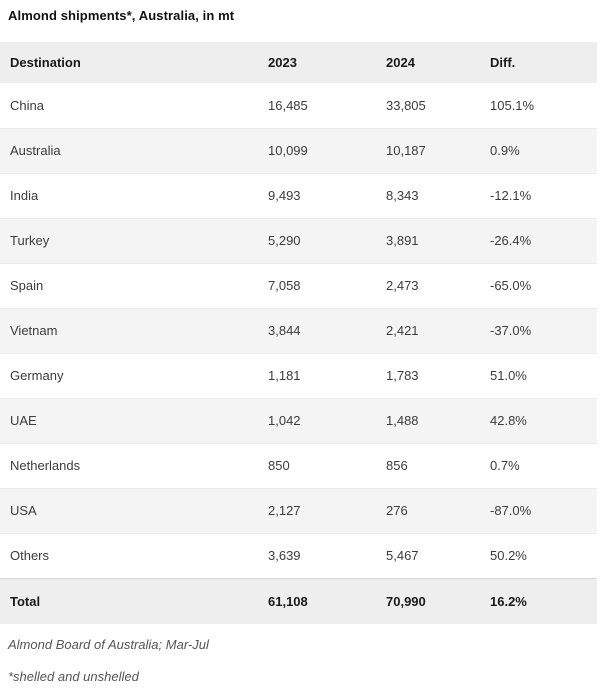 Image resolution: width=600 pixels, height=698 pixels. Describe the element at coordinates (327, 195) in the screenshot. I see `cell-2023: 9,493` at that location.